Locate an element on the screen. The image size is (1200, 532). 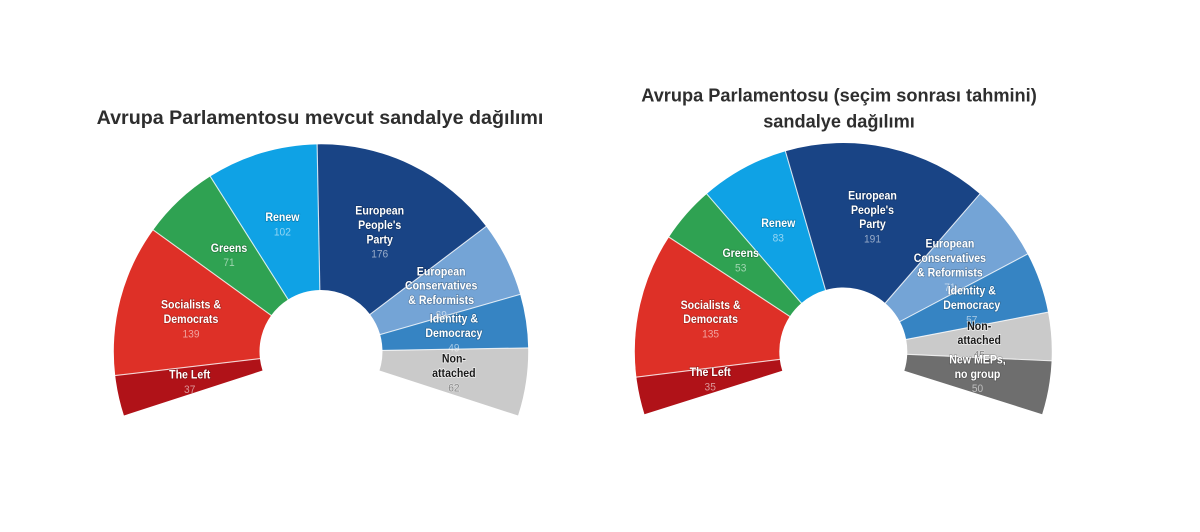
svg-text: New MEPs, is located at coordinates (977, 359).